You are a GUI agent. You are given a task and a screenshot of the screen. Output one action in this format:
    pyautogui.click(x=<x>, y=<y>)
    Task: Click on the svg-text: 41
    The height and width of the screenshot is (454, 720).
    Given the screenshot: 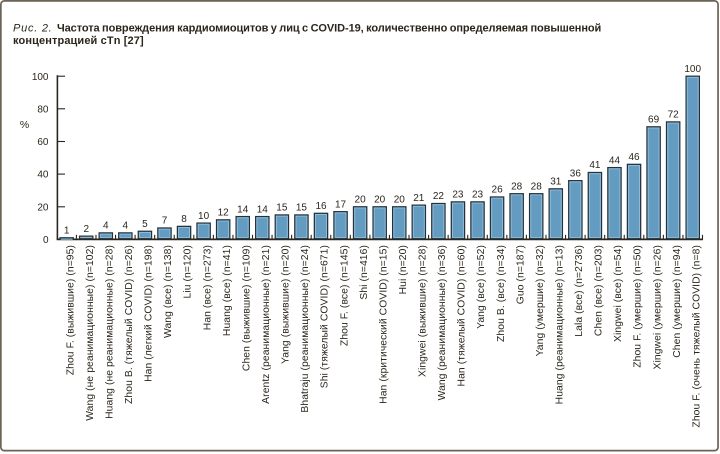 What is the action you would take?
    pyautogui.click(x=595, y=165)
    